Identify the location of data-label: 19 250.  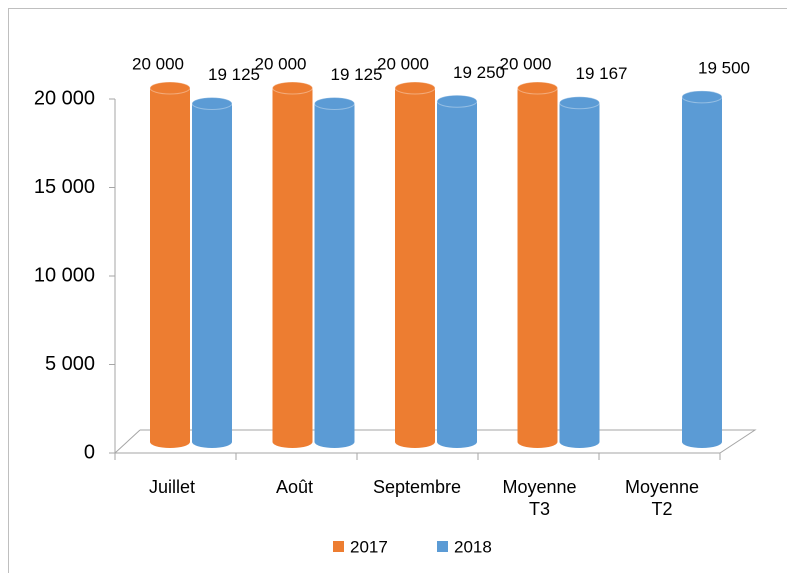
(479, 72).